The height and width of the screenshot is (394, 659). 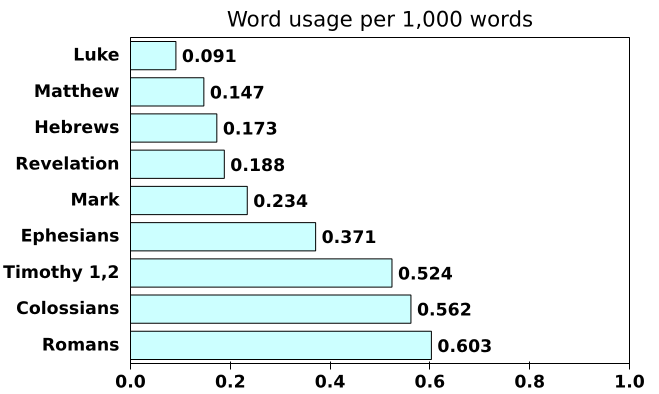 I want to click on data-label: 0.188, so click(x=258, y=166).